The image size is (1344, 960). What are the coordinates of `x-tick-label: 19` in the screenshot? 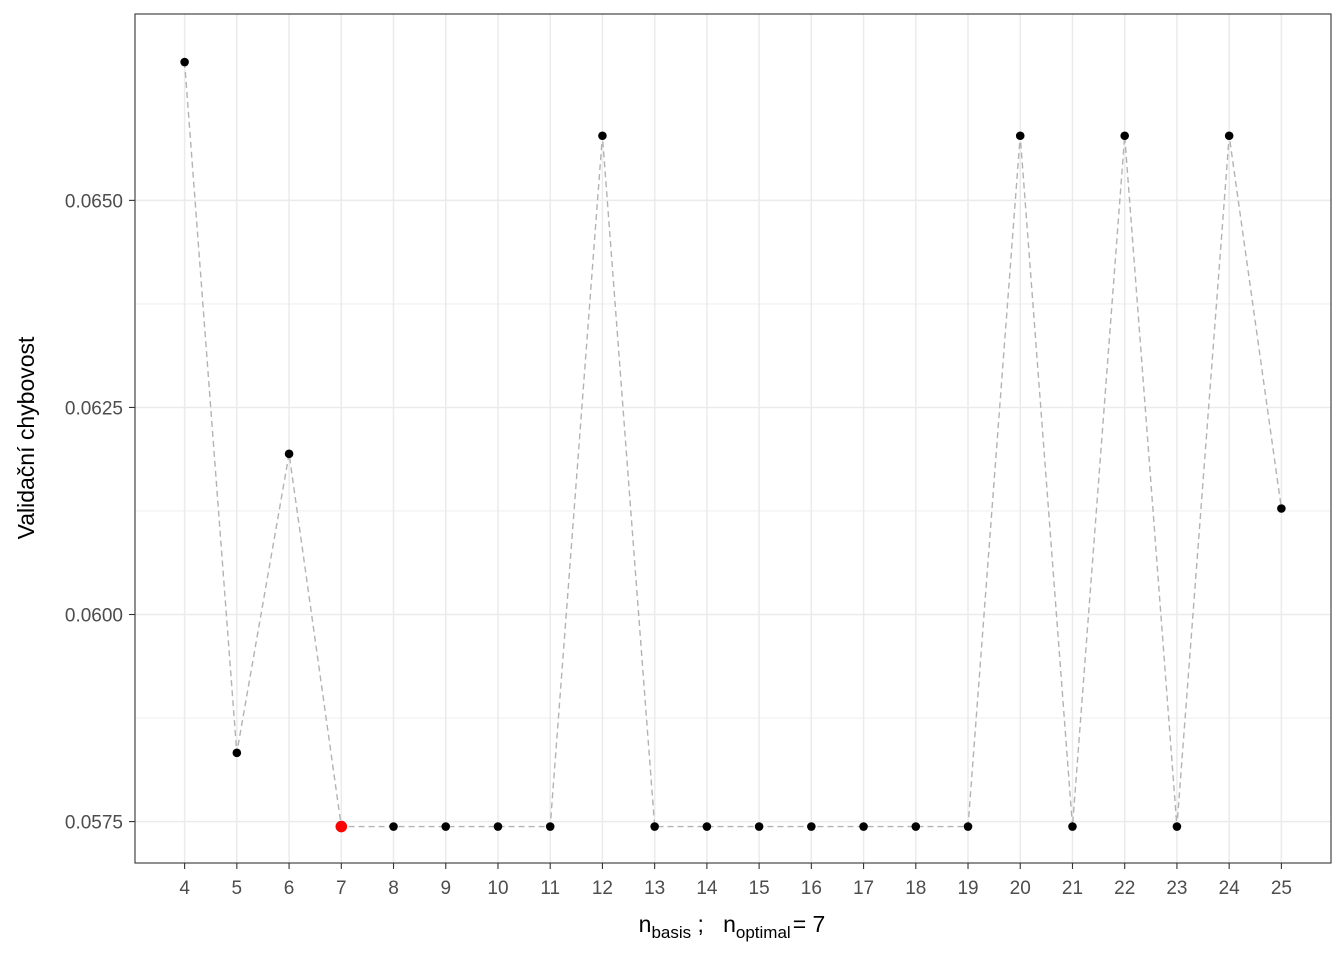 It's located at (967, 888).